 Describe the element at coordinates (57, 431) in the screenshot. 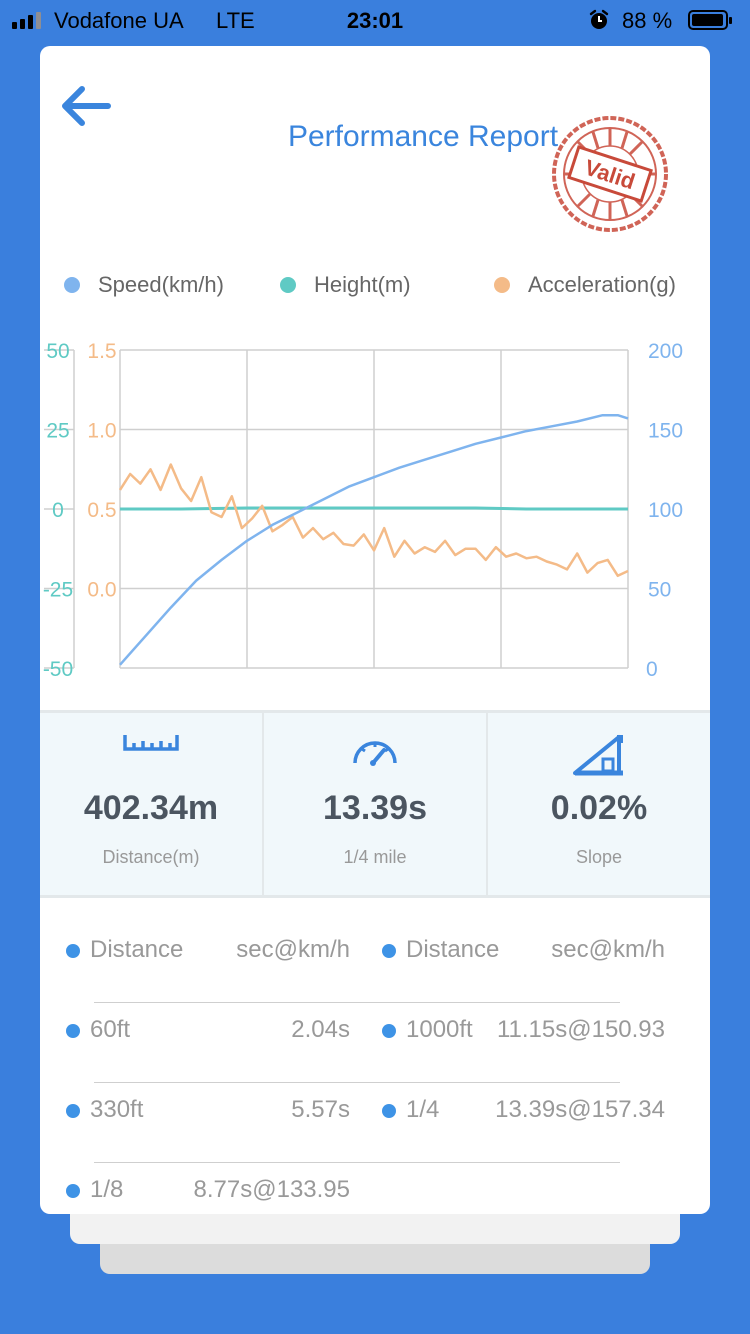

I see `tick-label-height: 25` at that location.